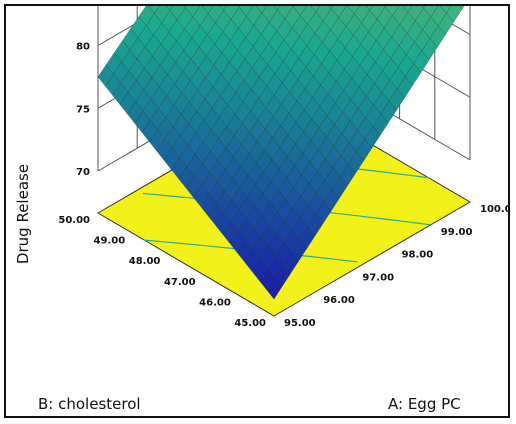 This screenshot has height=424, width=516. Describe the element at coordinates (300, 323) in the screenshot. I see `x-tick-label: 95.00` at that location.